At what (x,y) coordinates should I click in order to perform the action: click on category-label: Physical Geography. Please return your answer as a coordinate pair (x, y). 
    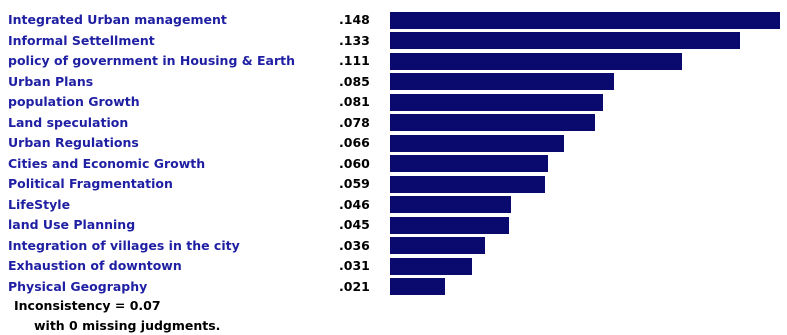
    Looking at the image, I should click on (78, 286).